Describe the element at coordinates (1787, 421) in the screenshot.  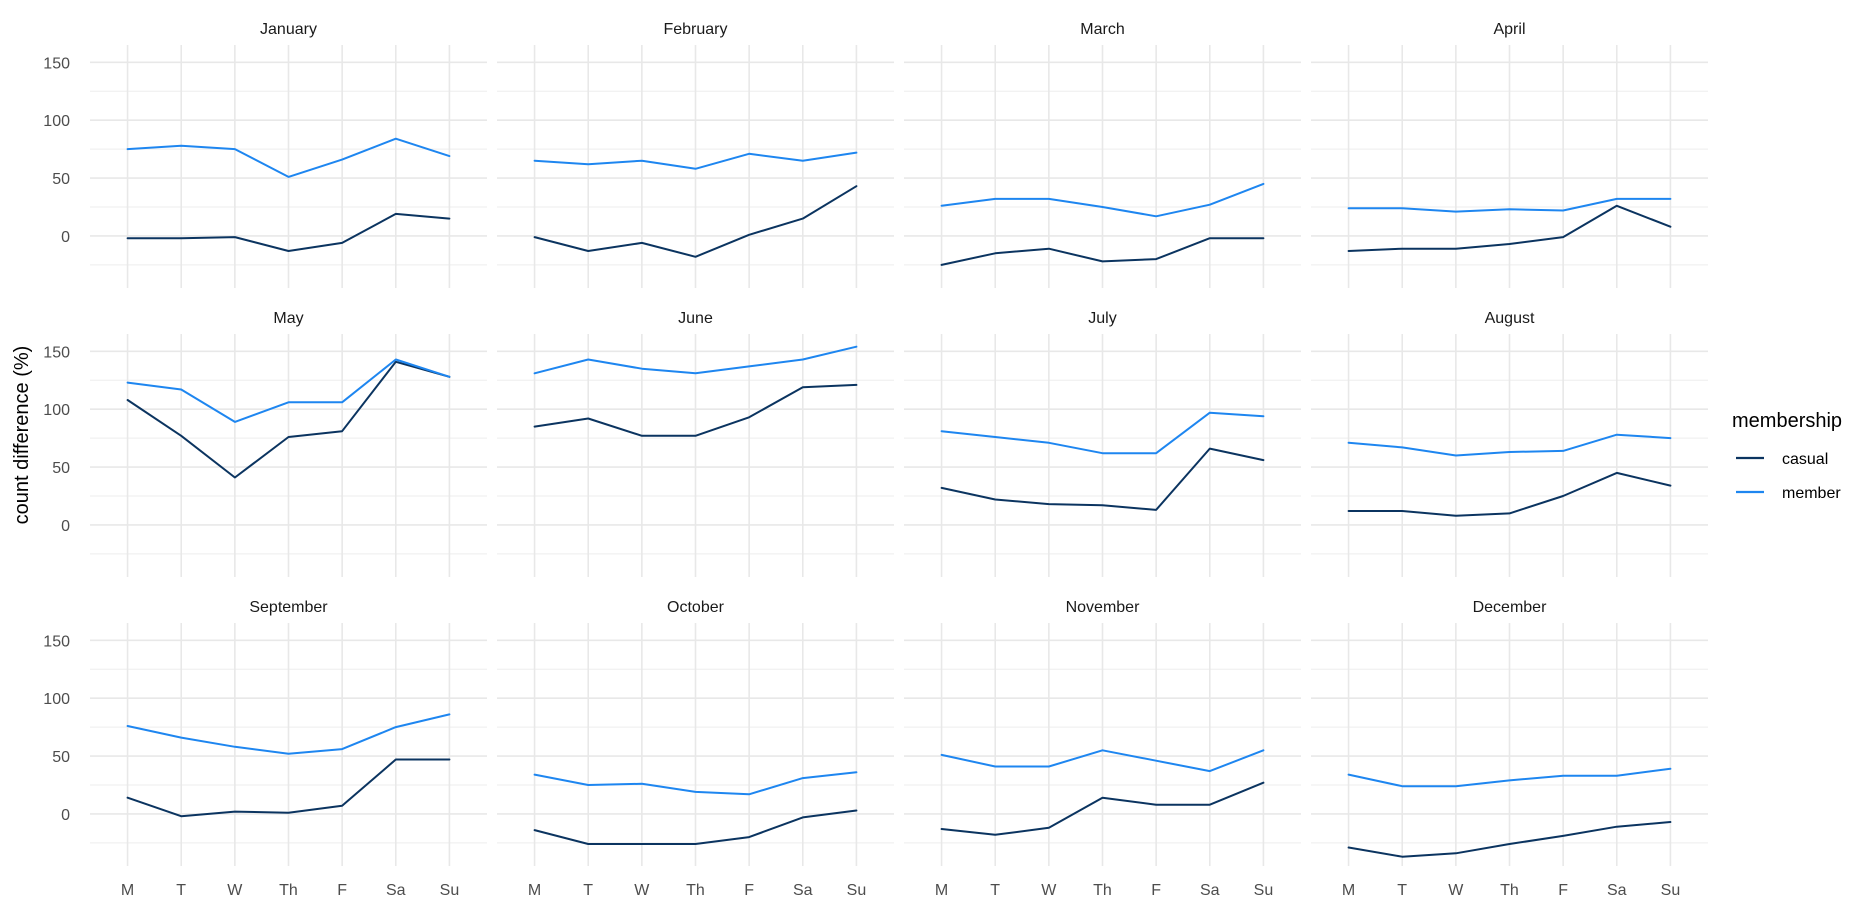
I see `legend-title: membership` at that location.